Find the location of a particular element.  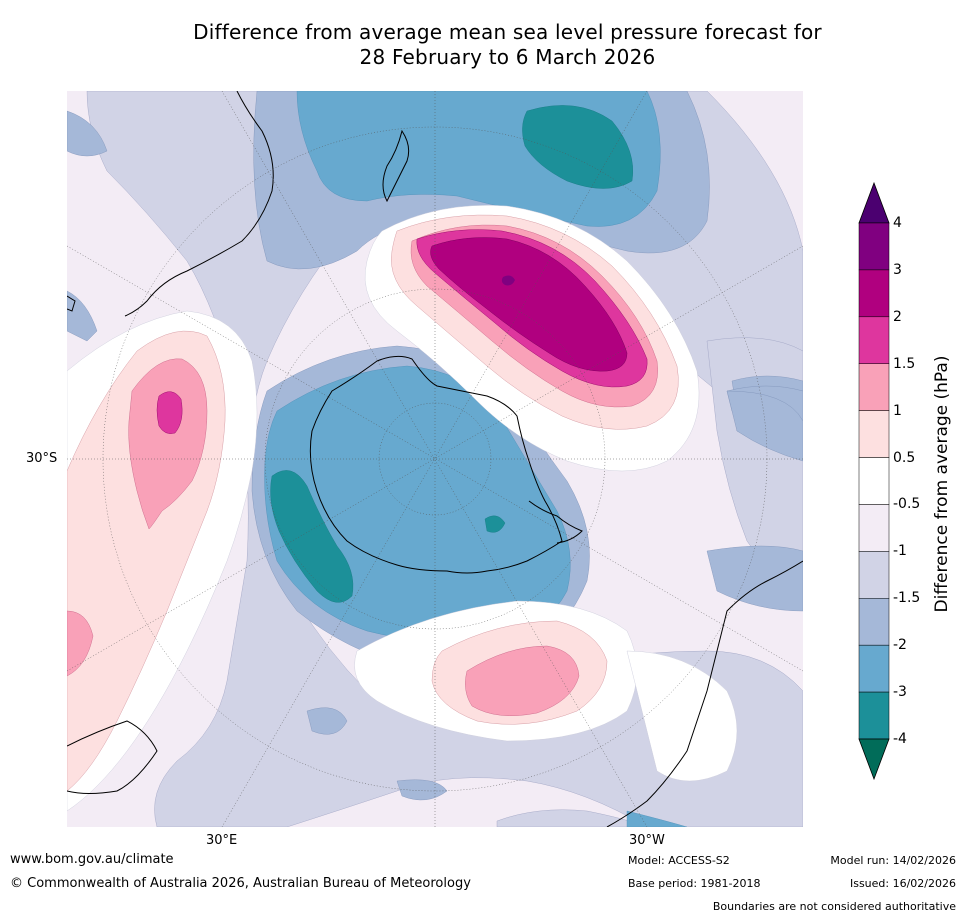

colorbar-tick-label: 3 is located at coordinates (897, 269).